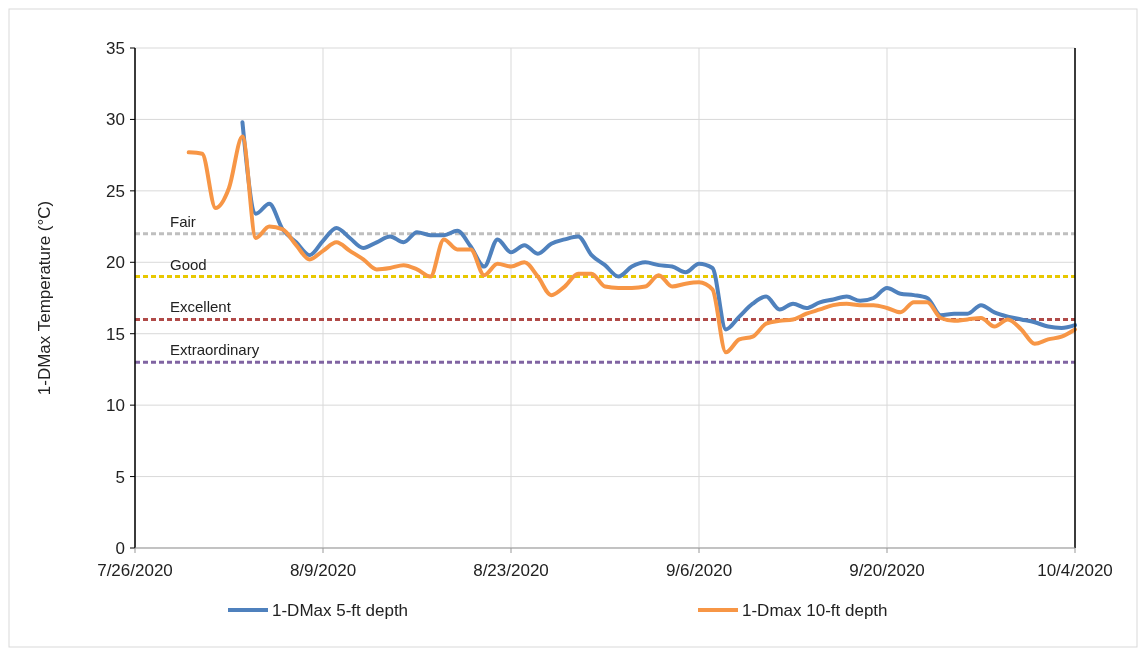  What do you see at coordinates (323, 570) in the screenshot?
I see `x-tick-label: 8/9/2020` at bounding box center [323, 570].